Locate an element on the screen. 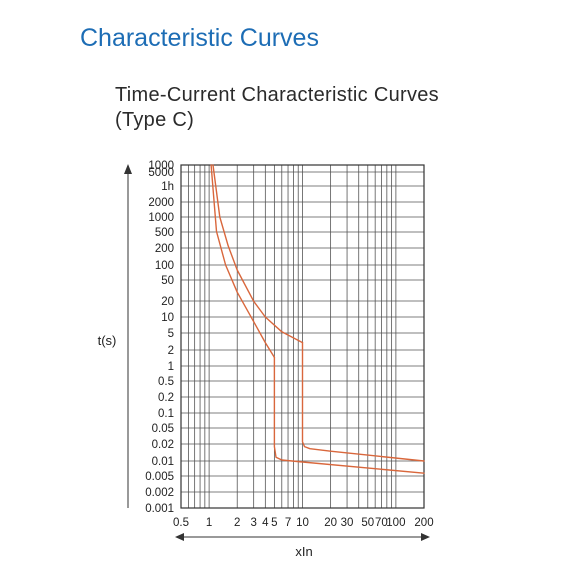 Image resolution: width=587 pixels, height=587 pixels. y-tick-label: 100 is located at coordinates (164, 266).